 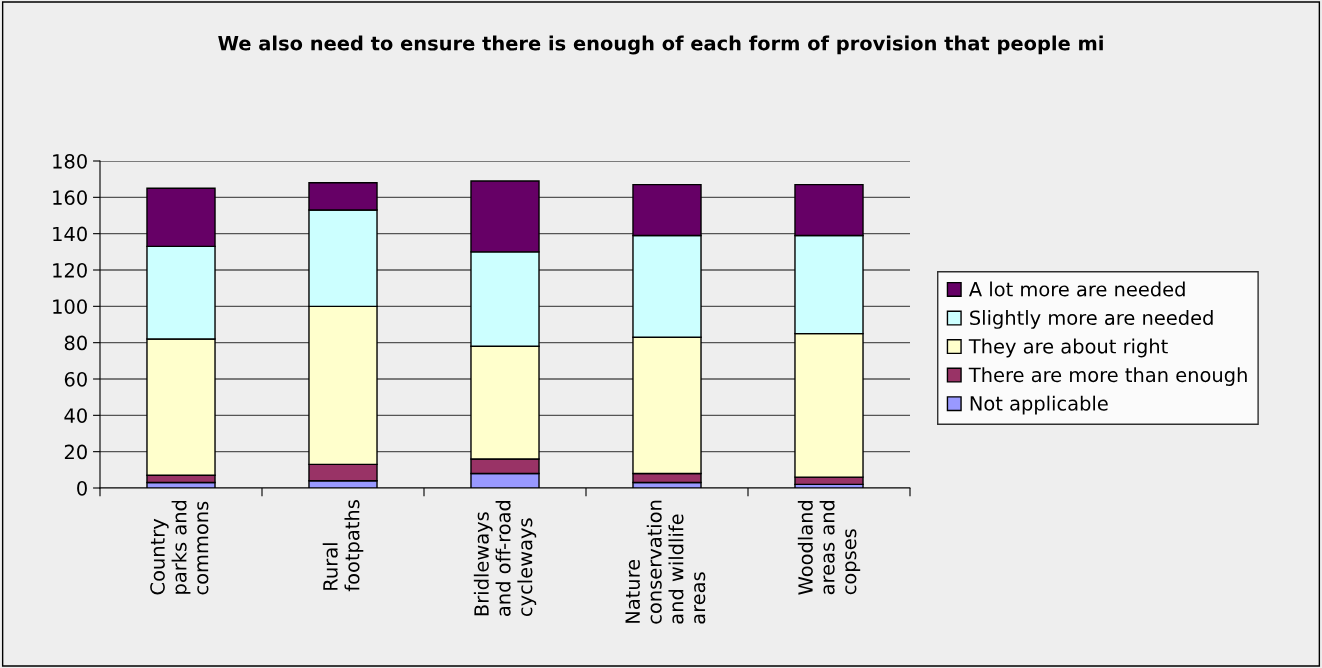 I want to click on y-tick-label: 60, so click(x=75, y=379).